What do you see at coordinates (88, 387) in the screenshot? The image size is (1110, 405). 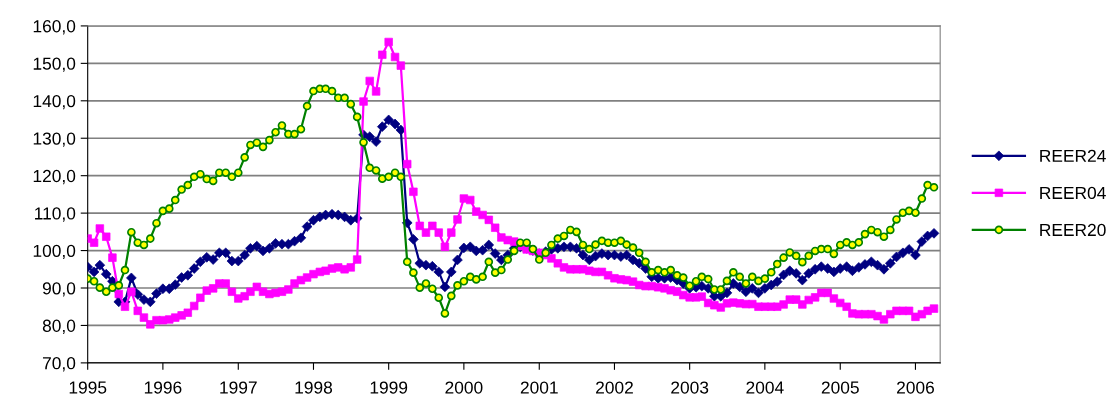 I see `x-tick-label: 1995` at bounding box center [88, 387].